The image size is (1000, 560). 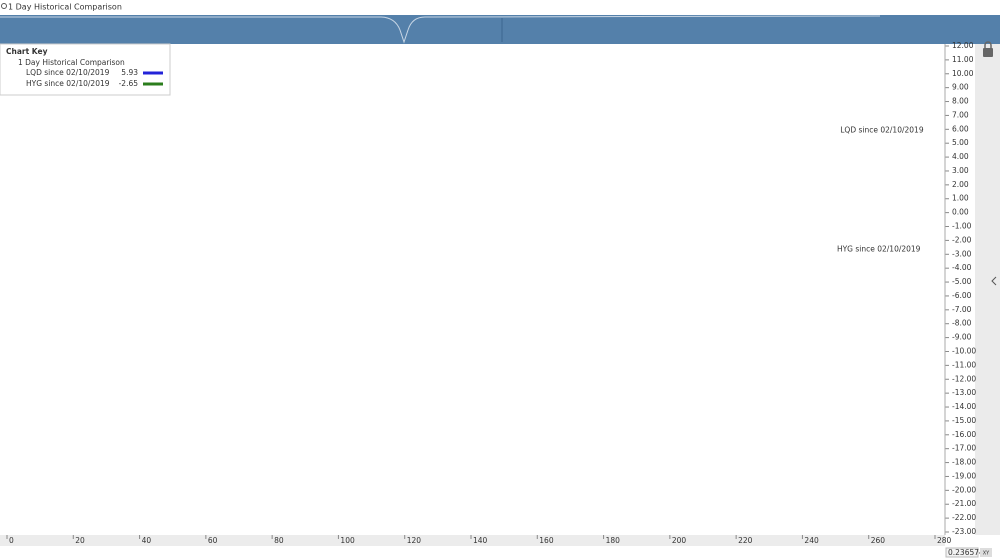 I want to click on y-tick-label: -16.00, so click(x=964, y=434).